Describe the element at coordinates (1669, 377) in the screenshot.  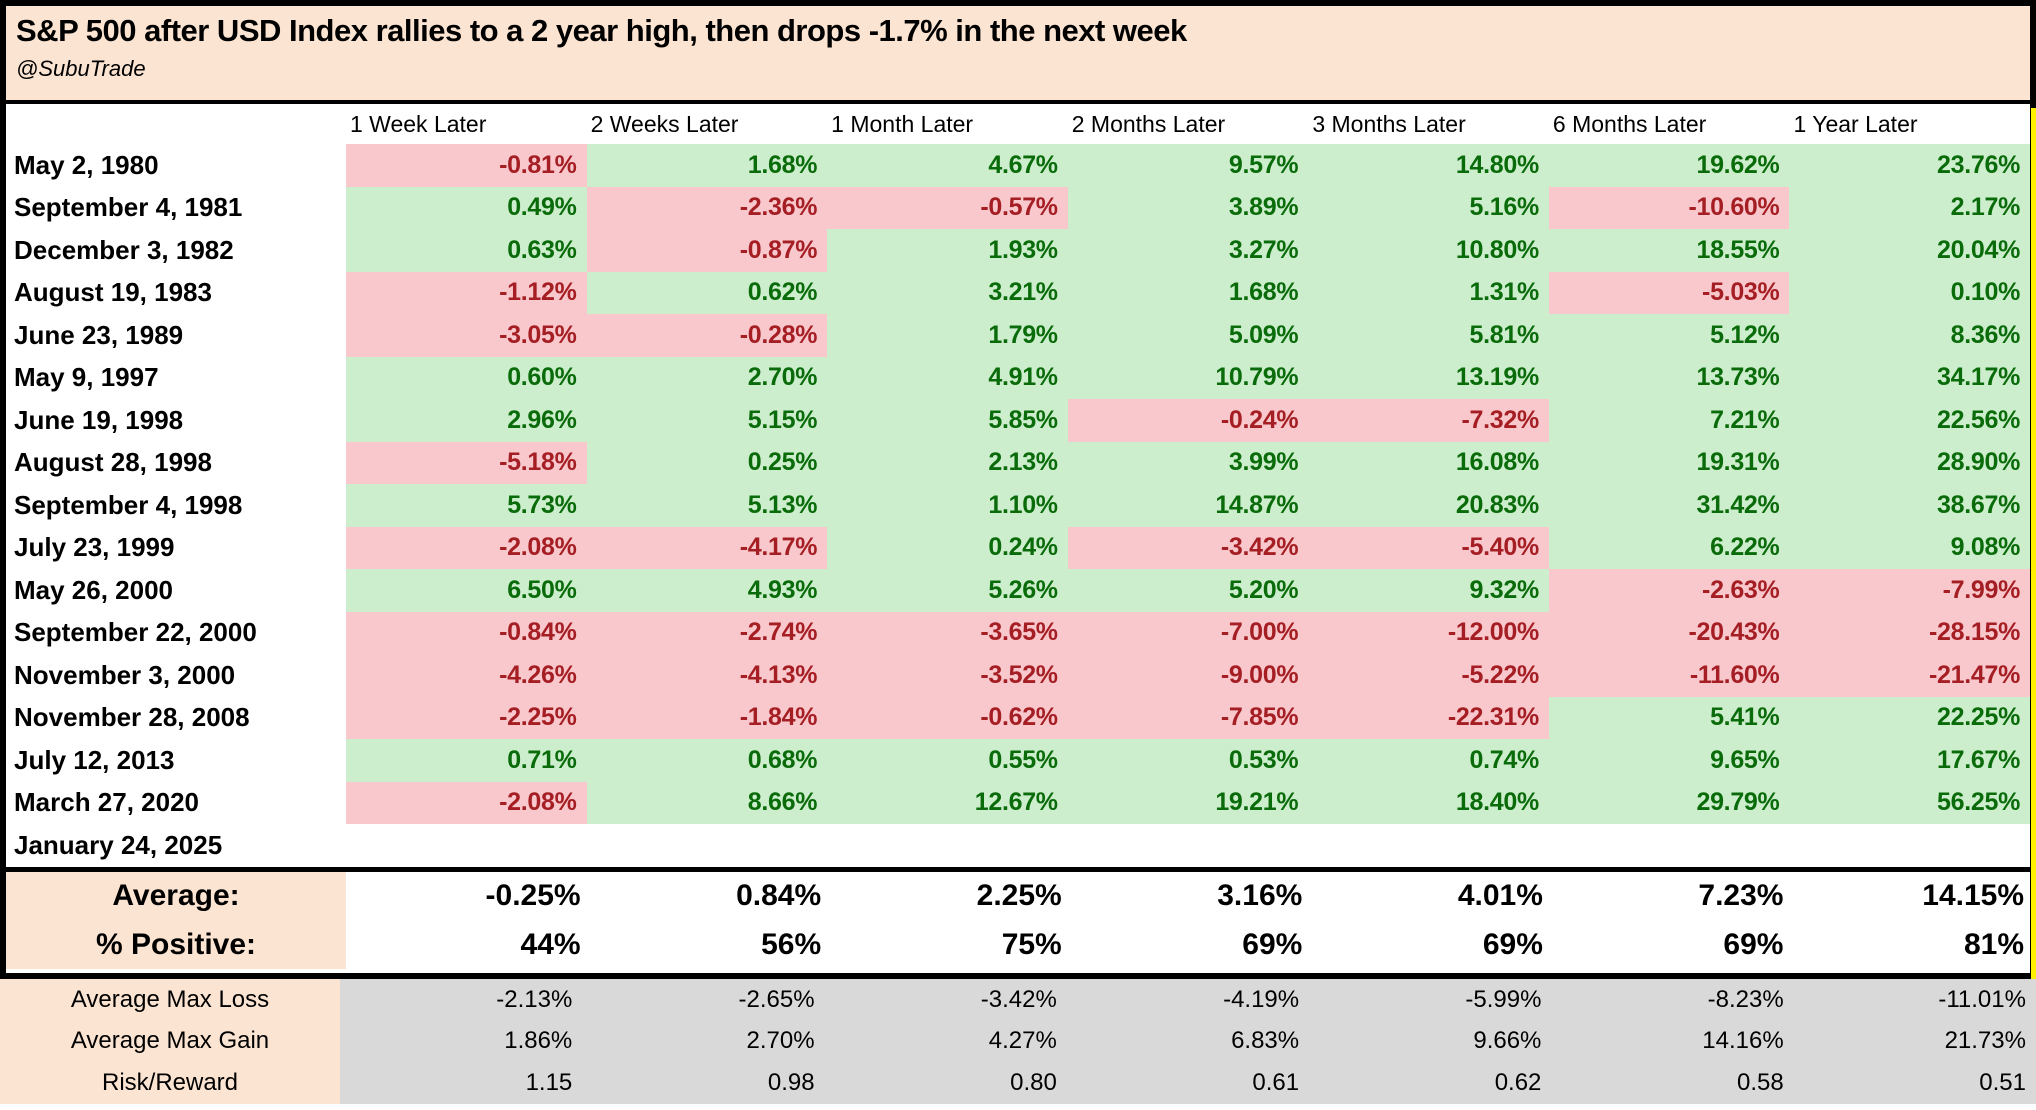
I see `value-cell: 13.73%` at that location.